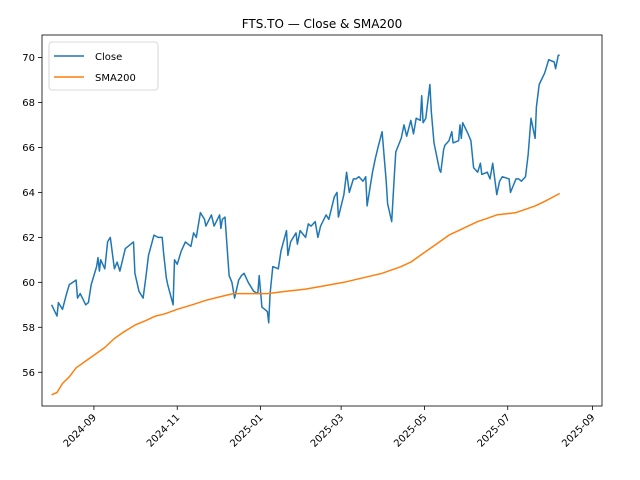 This screenshot has width=640, height=480. I want to click on legend-box, so click(103, 66).